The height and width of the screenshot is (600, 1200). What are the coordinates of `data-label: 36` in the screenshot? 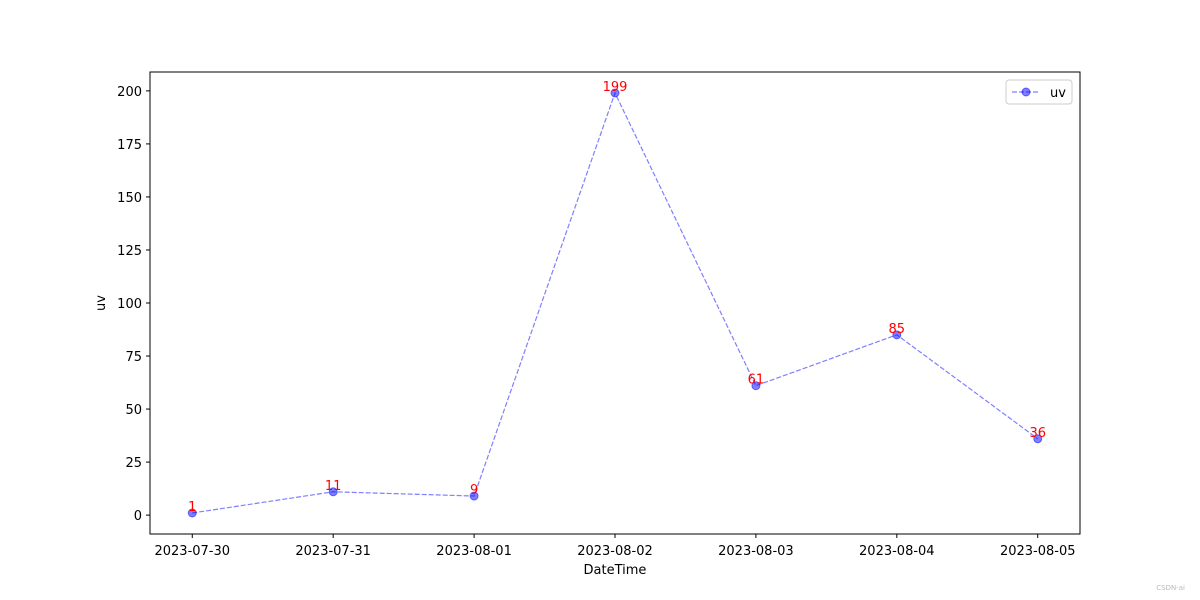 It's located at (1037, 433).